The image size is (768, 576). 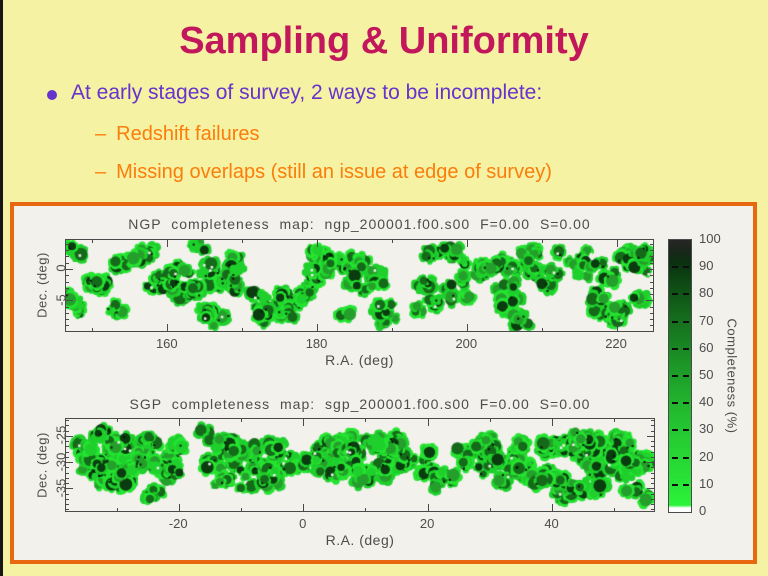 What do you see at coordinates (391, 343) in the screenshot?
I see `ngp-x-tick-labels: 160 180 200 220` at bounding box center [391, 343].